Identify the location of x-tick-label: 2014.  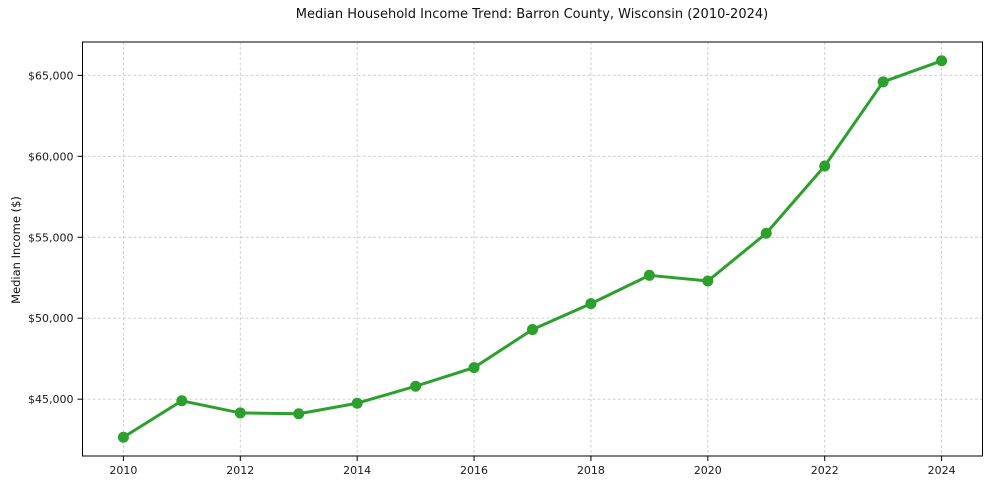
(357, 470).